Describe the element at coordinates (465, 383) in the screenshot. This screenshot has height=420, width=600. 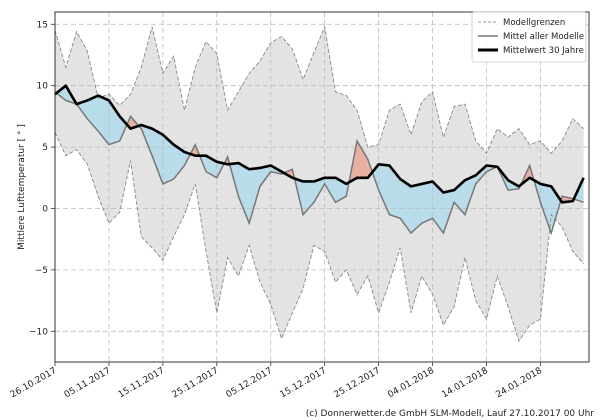
I see `x-tick-label: 14.01.2018` at that location.